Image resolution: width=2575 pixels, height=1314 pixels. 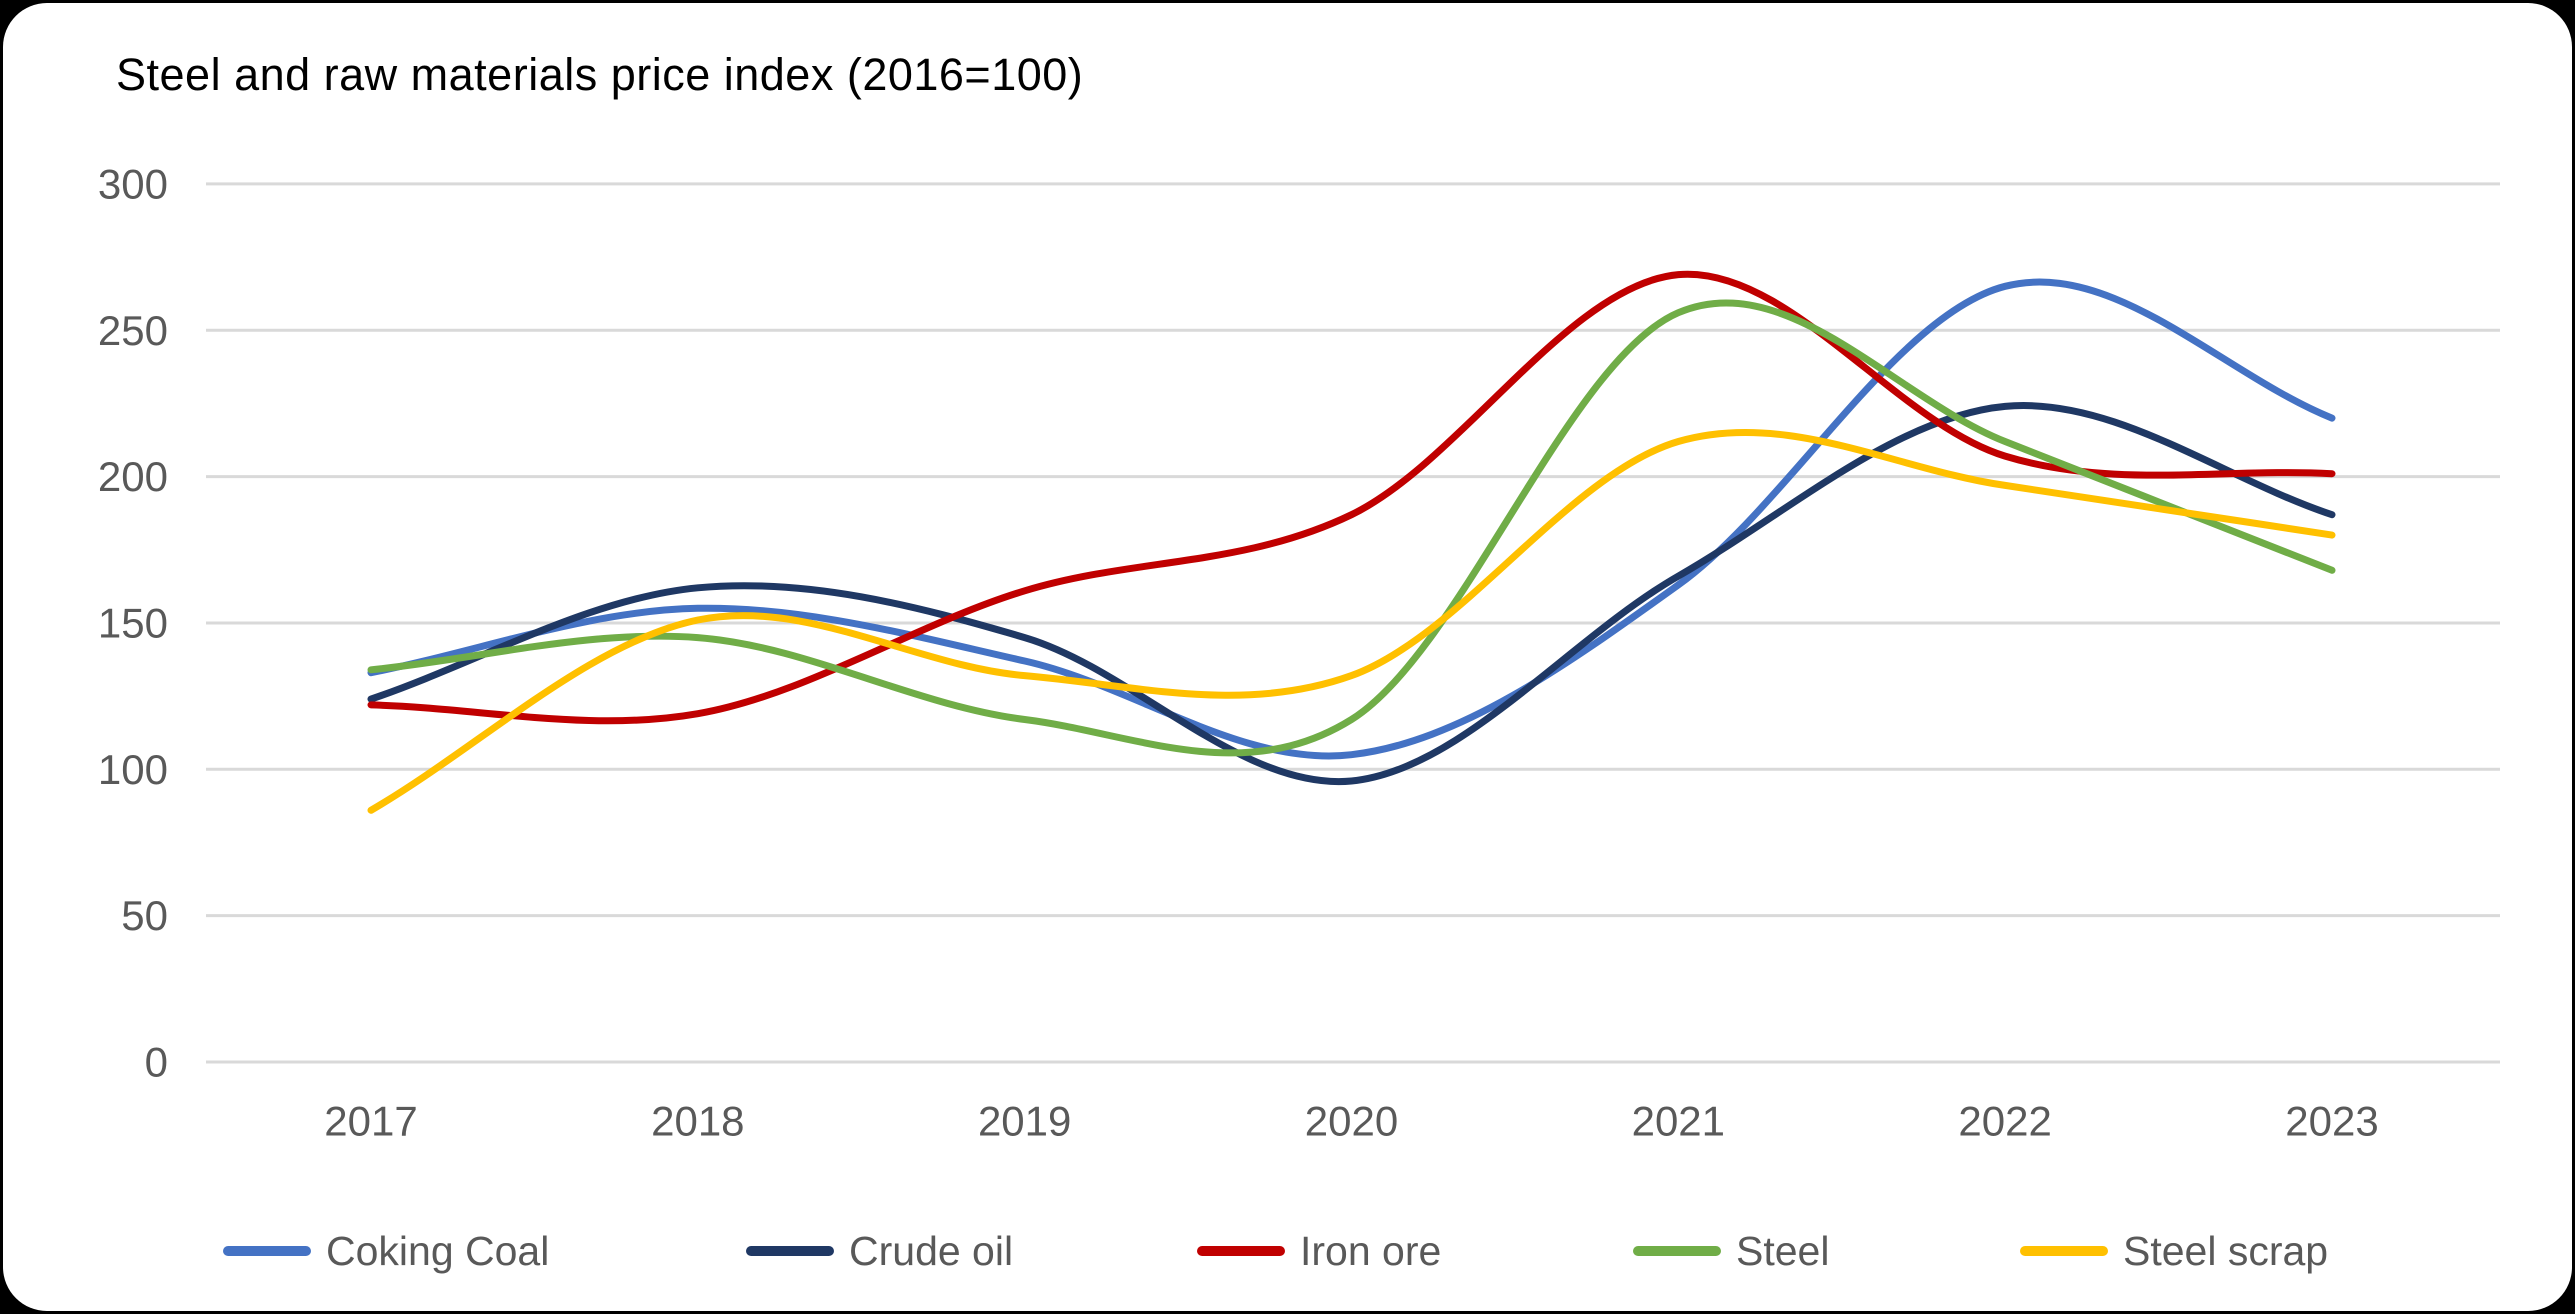 I want to click on legend-item-steel: Steel, so click(x=1731, y=1251).